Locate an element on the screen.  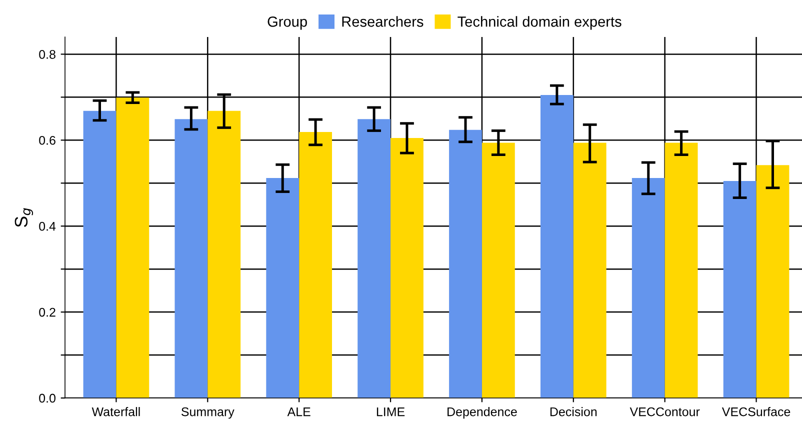
legend-title: Group is located at coordinates (287, 23).